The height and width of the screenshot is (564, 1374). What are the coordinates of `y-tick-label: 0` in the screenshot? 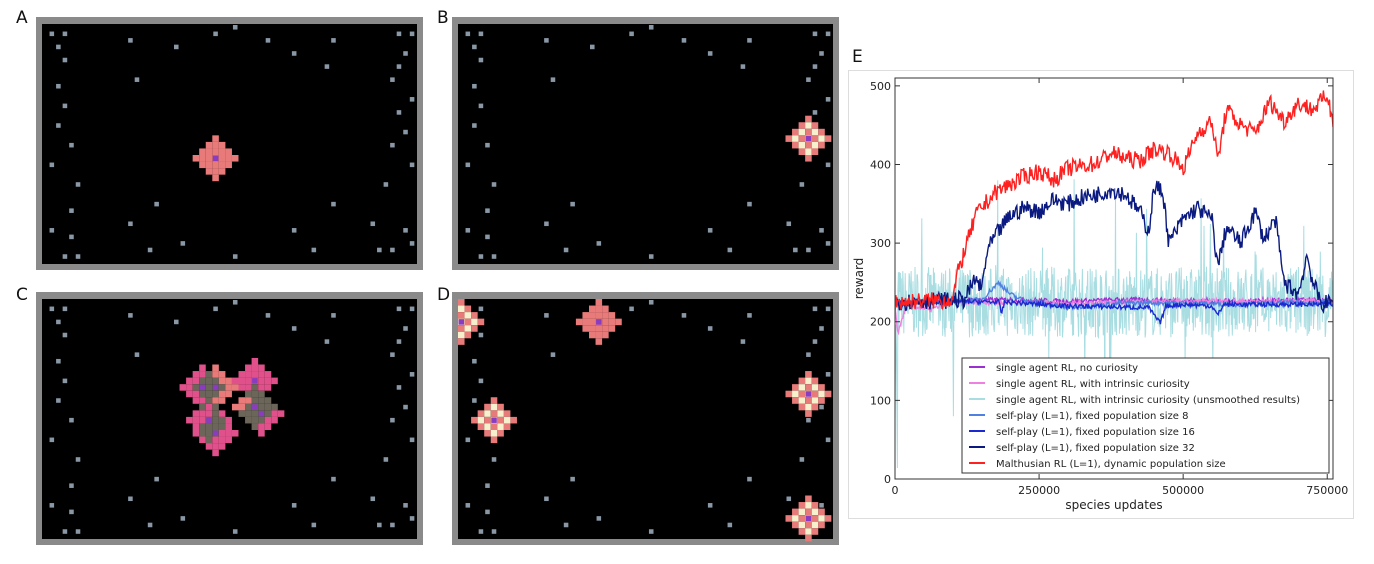 It's located at (887, 479).